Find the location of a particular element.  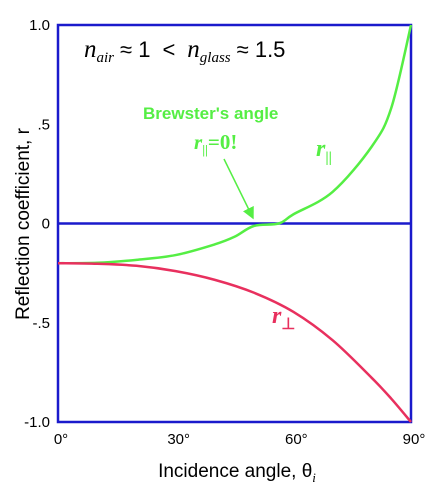

y-tick-label: -1.0 is located at coordinates (37, 422).